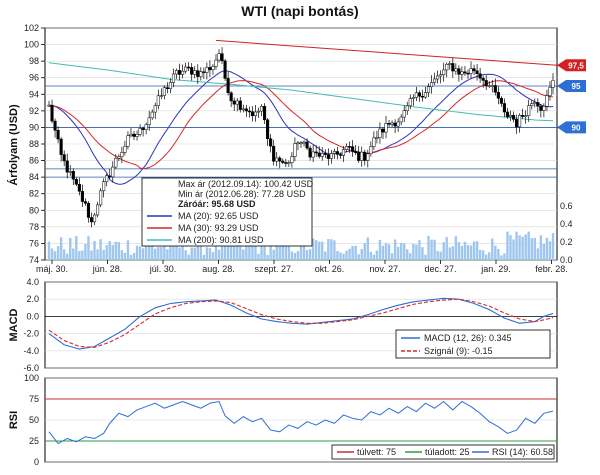 The height and width of the screenshot is (475, 600). I want to click on price-tick-label: 98, so click(34, 61).